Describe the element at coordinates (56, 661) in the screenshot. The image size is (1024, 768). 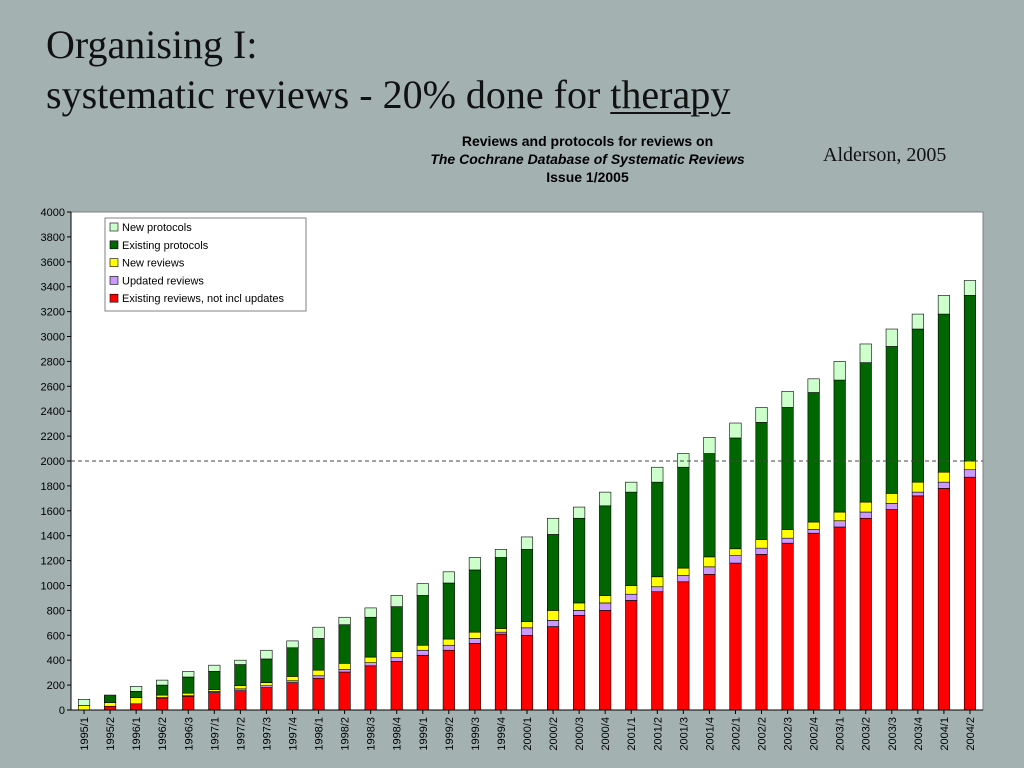
I see `y-tick-label: 400` at that location.